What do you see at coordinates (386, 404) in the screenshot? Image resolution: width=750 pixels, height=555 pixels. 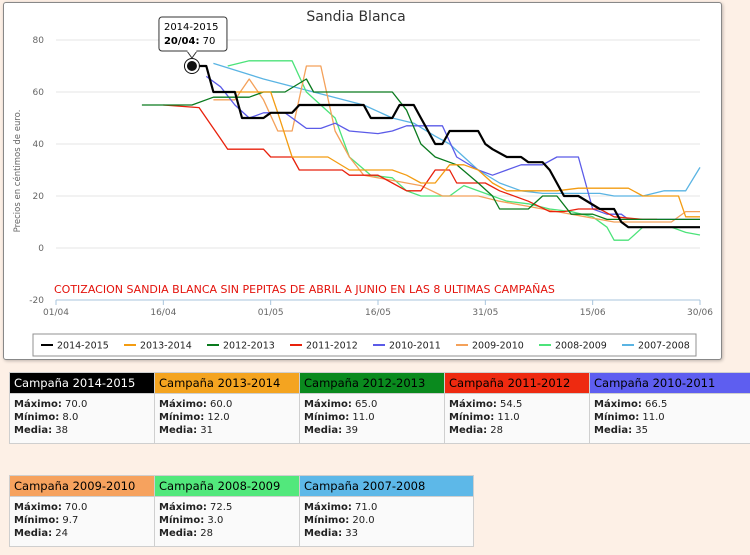 I see `campaign-max: Máximo: 65.0` at bounding box center [386, 404].